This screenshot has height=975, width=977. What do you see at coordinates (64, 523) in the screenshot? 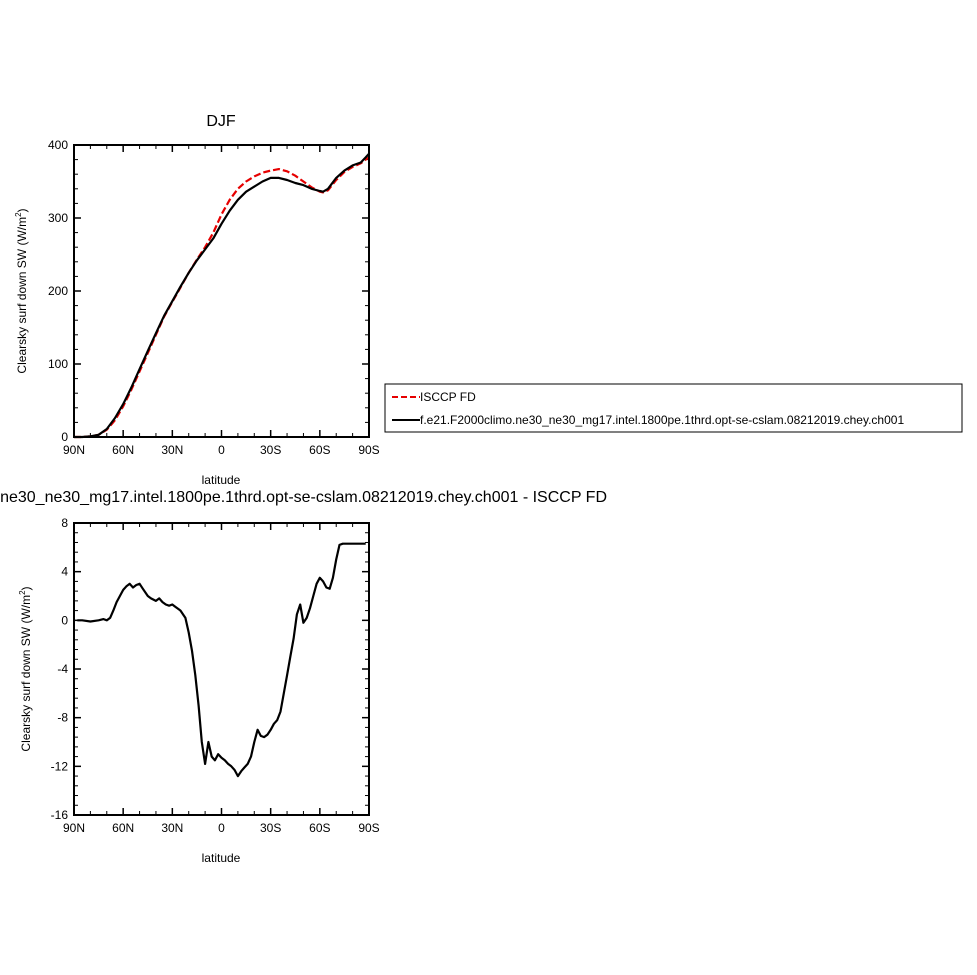
I see `panel2-ytick-label: 8` at bounding box center [64, 523].